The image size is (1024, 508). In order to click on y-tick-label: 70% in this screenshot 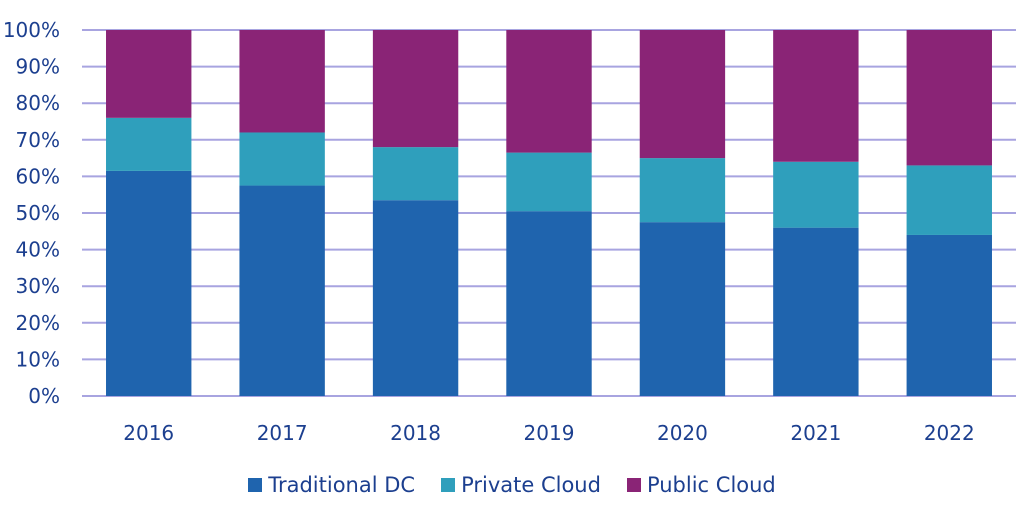, I will do `click(38, 140)`.